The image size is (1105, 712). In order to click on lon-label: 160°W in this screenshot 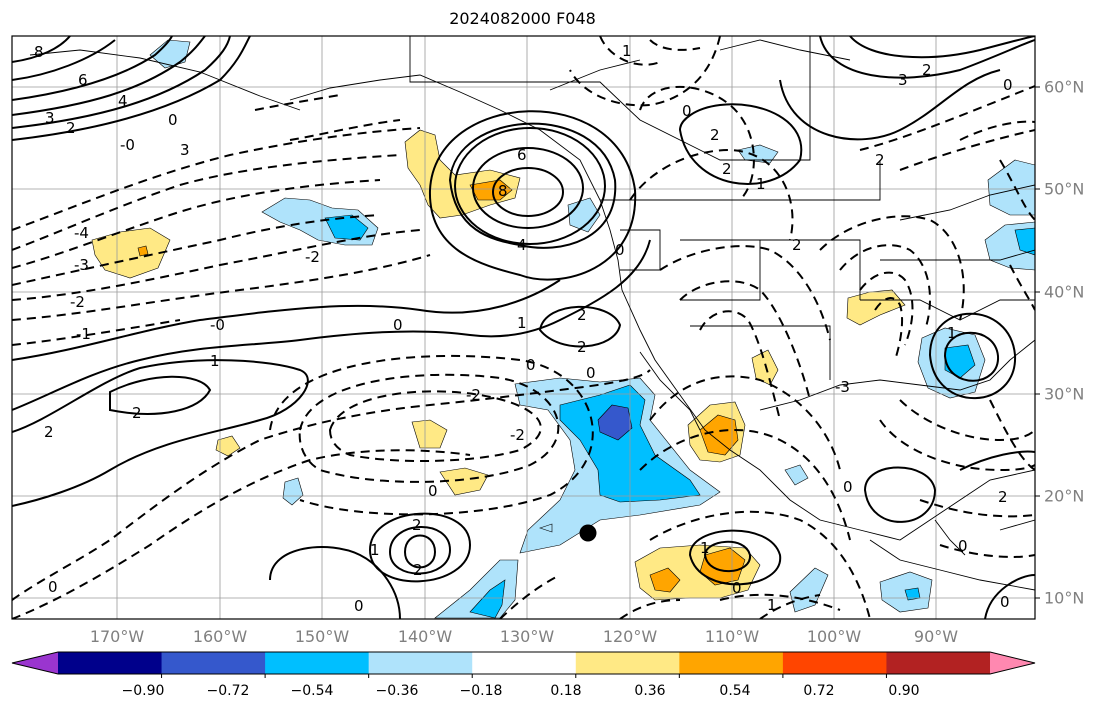, I will do `click(220, 636)`.